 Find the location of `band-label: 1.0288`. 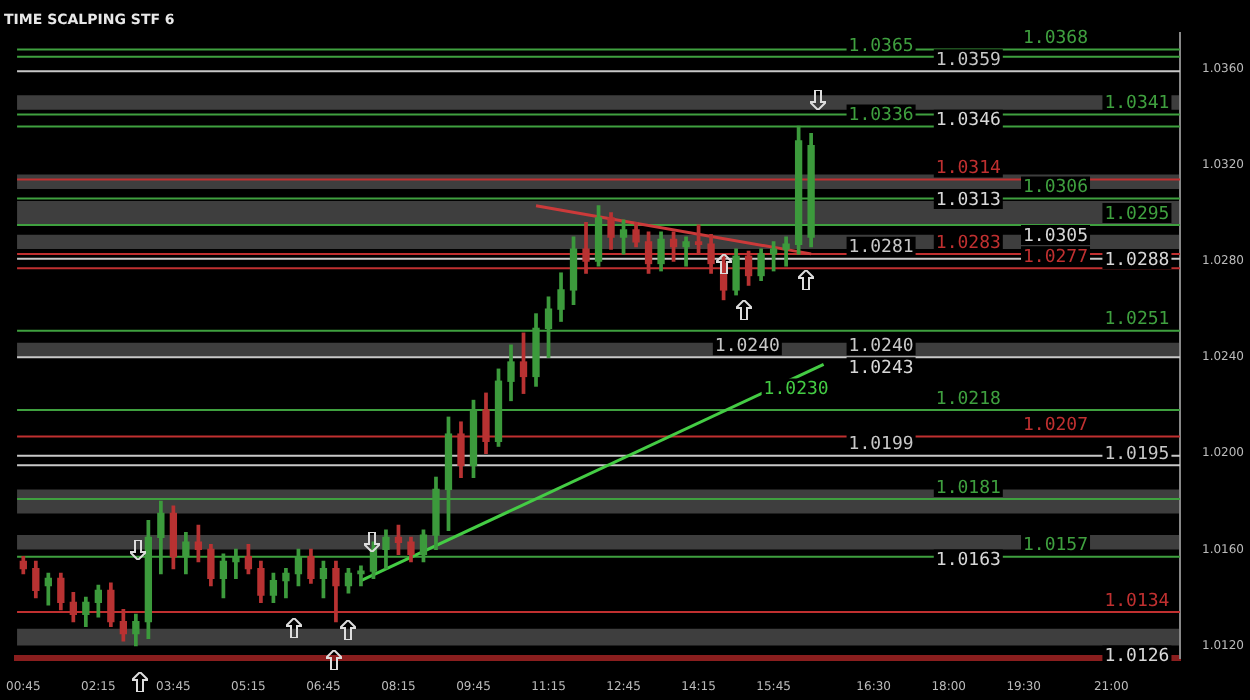

band-label: 1.0288 is located at coordinates (1137, 260).